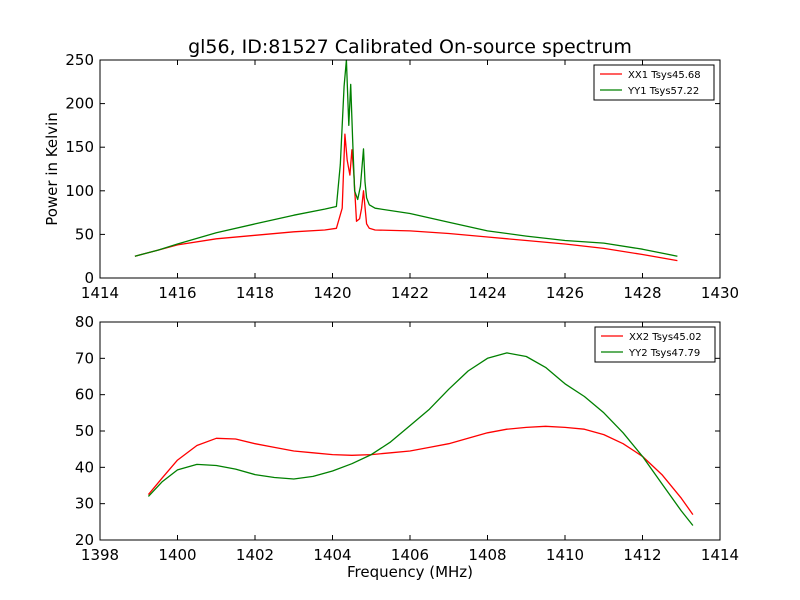 Image resolution: width=800 pixels, height=600 pixels. What do you see at coordinates (255, 293) in the screenshot?
I see `x-tick-label: 1418` at bounding box center [255, 293].